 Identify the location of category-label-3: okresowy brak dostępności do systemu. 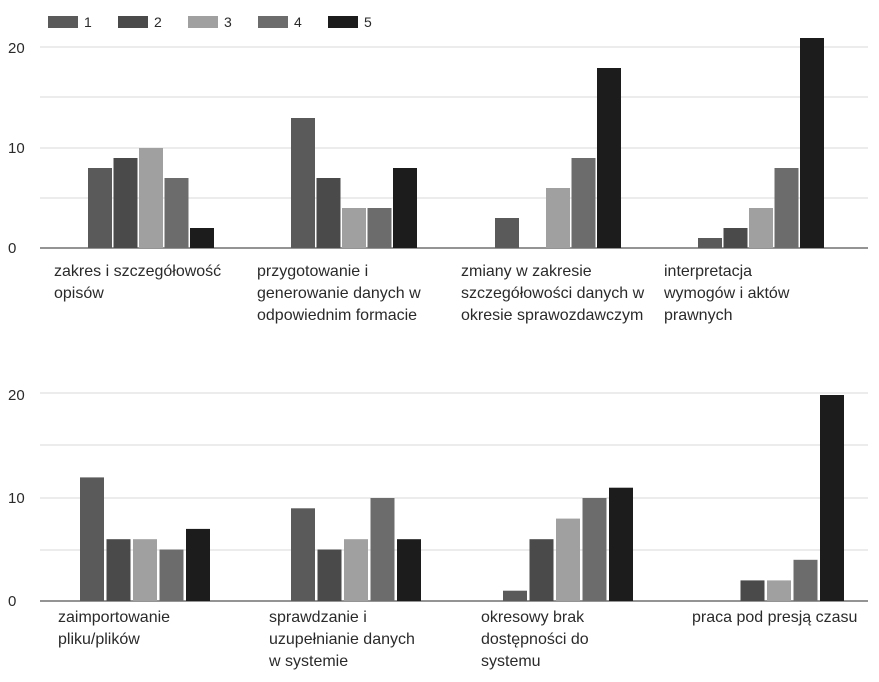
(535, 639).